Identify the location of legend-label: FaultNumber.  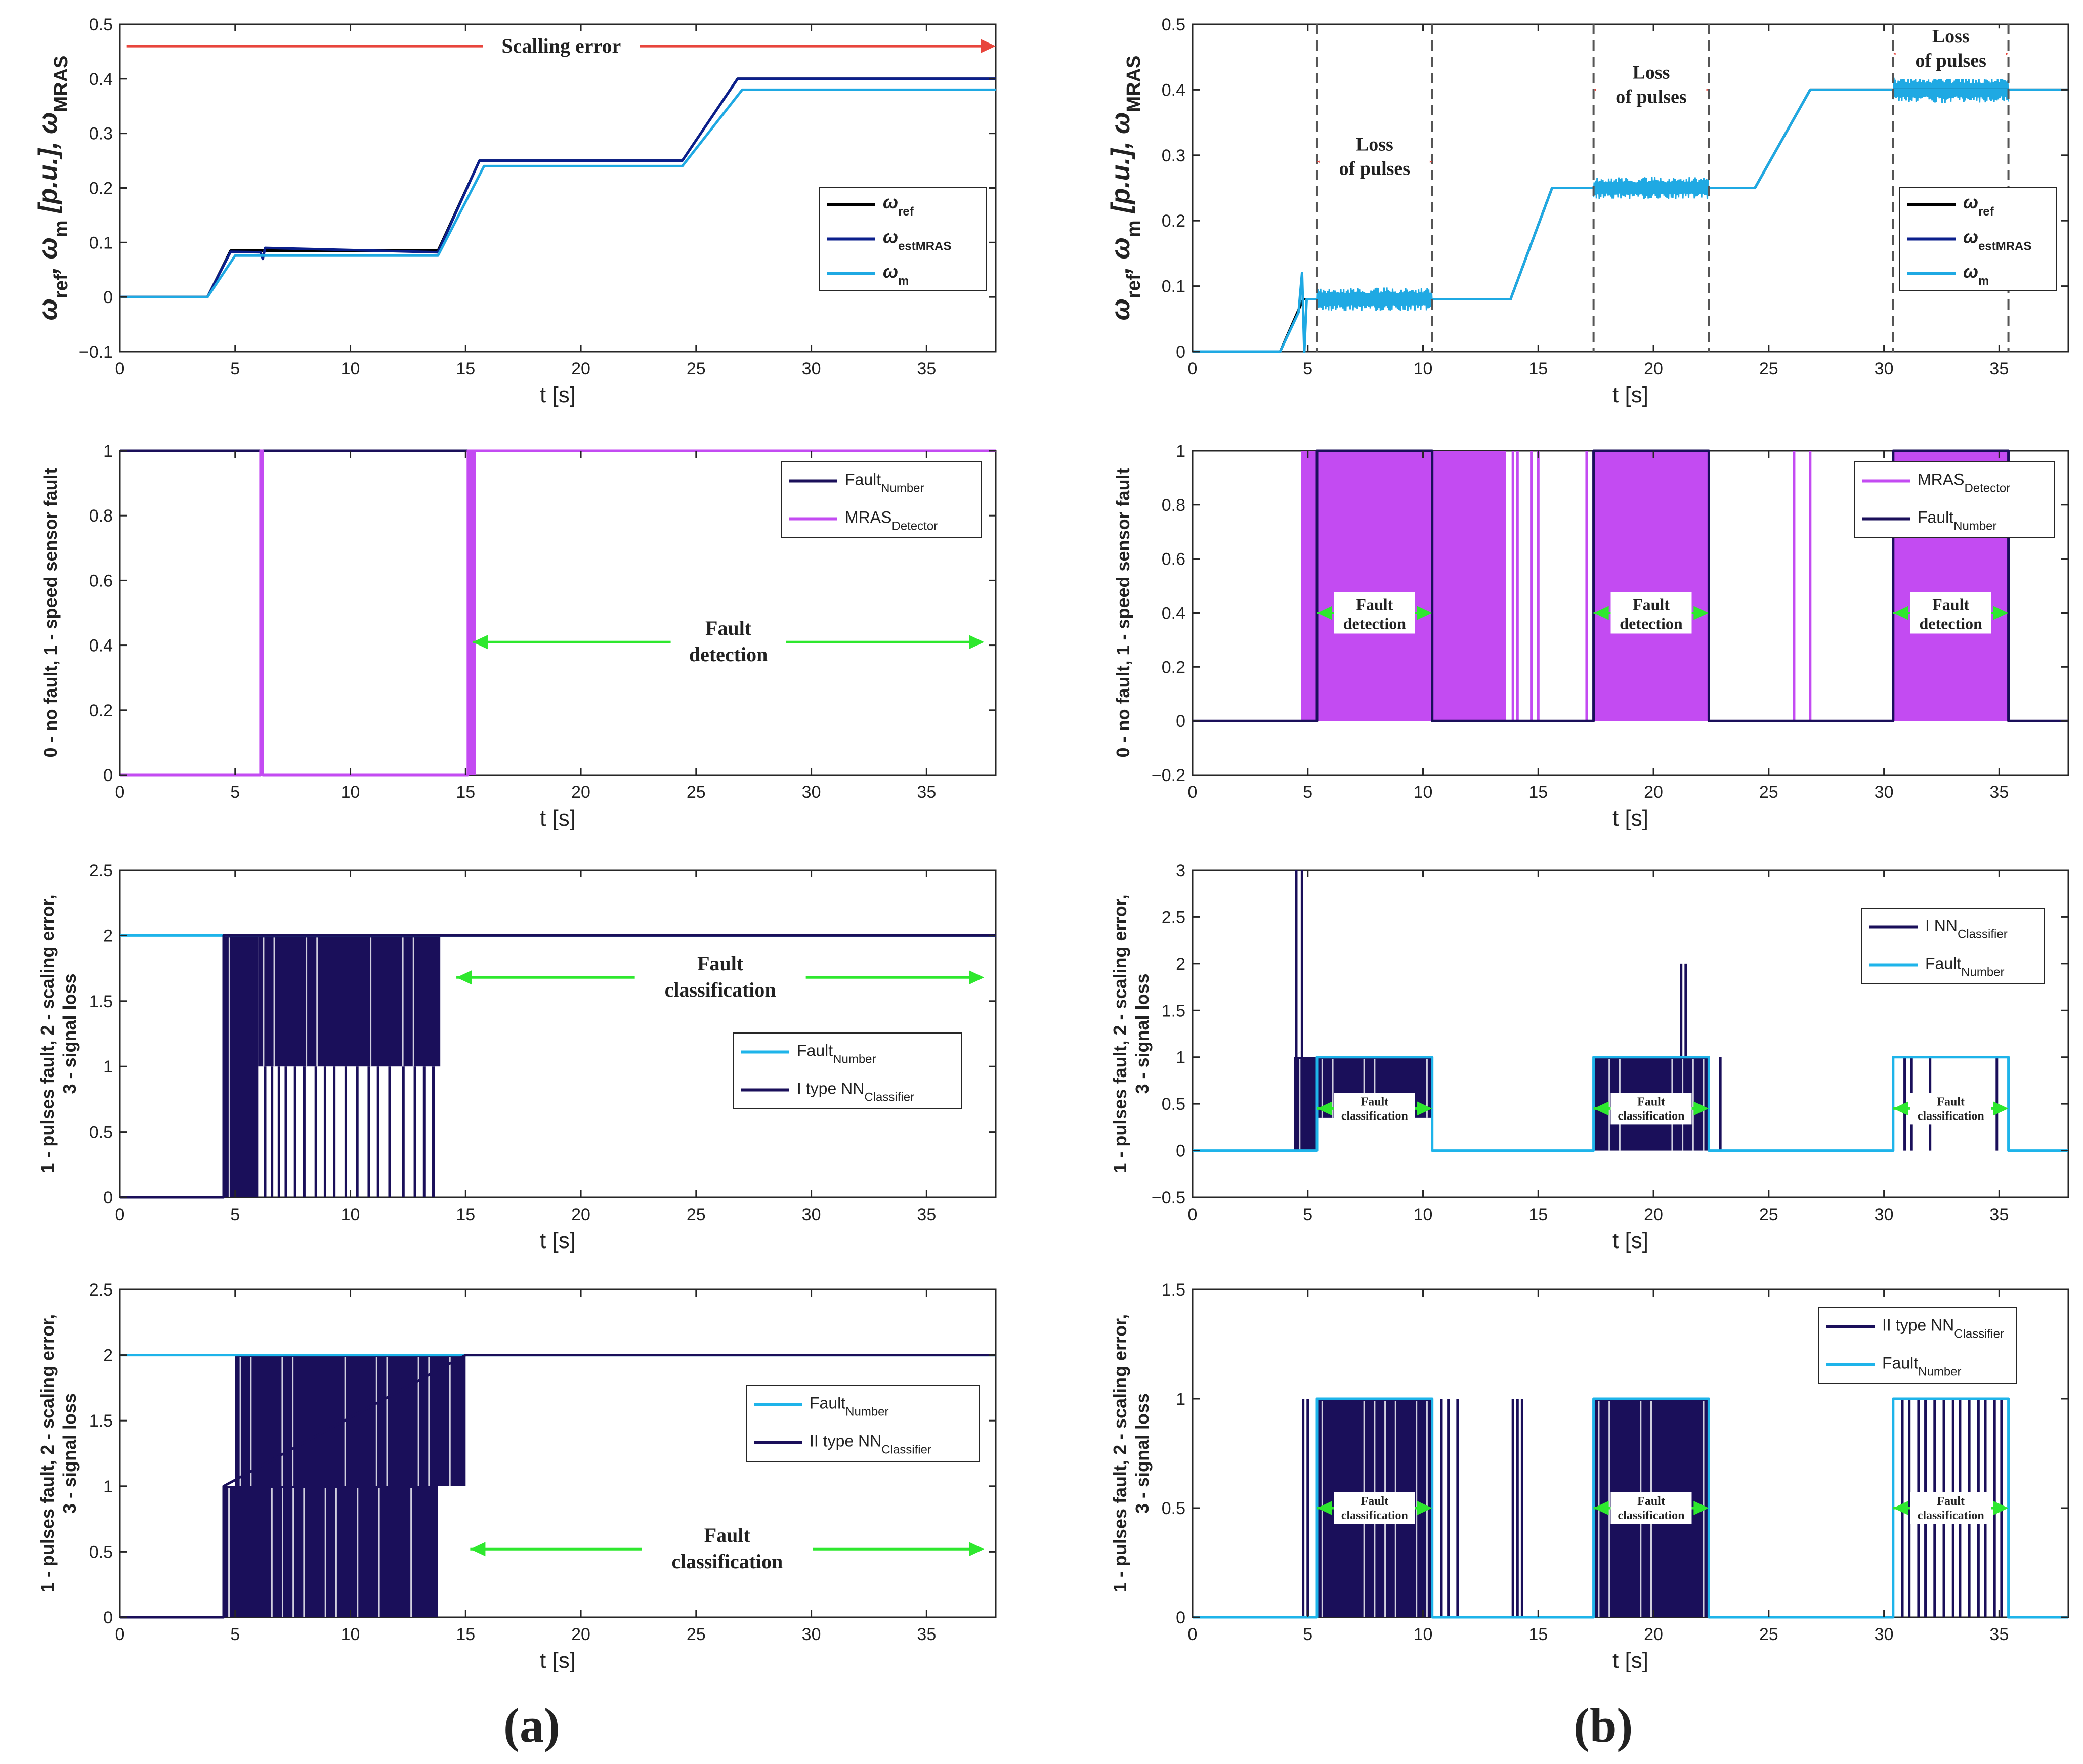
(1965, 967).